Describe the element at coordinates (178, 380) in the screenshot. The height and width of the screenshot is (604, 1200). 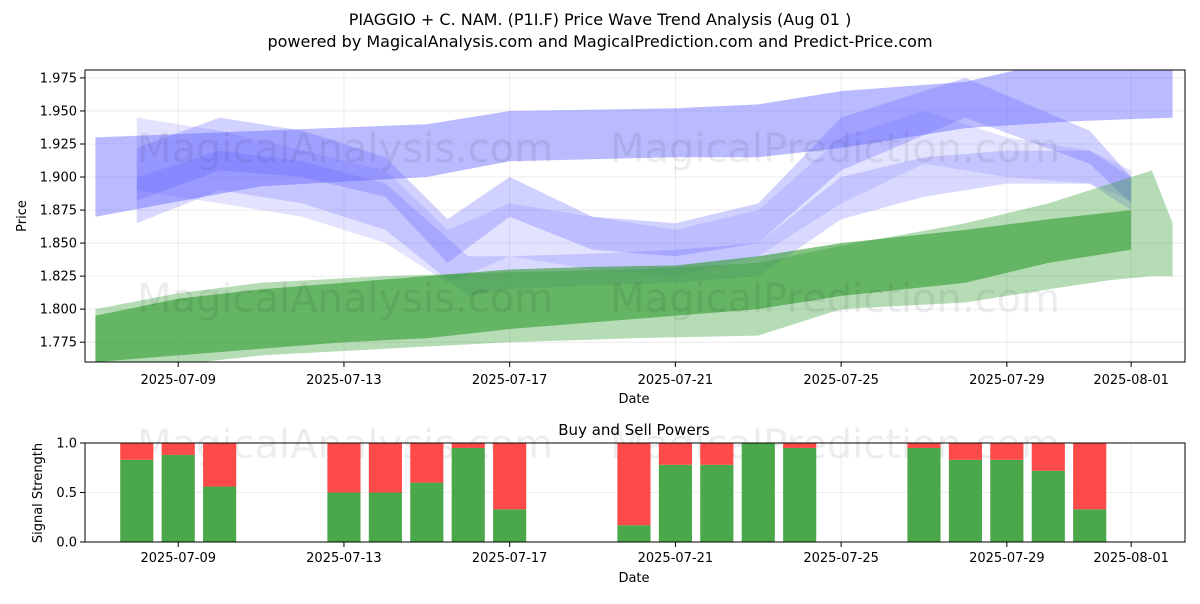
I see `price-xtick-label-0: 2025-07-09` at that location.